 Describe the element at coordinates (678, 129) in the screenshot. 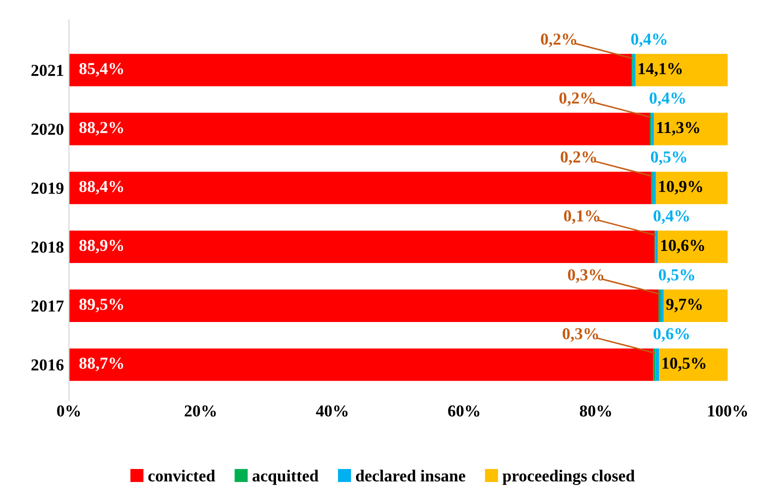

I see `data-label: 11,3%` at that location.